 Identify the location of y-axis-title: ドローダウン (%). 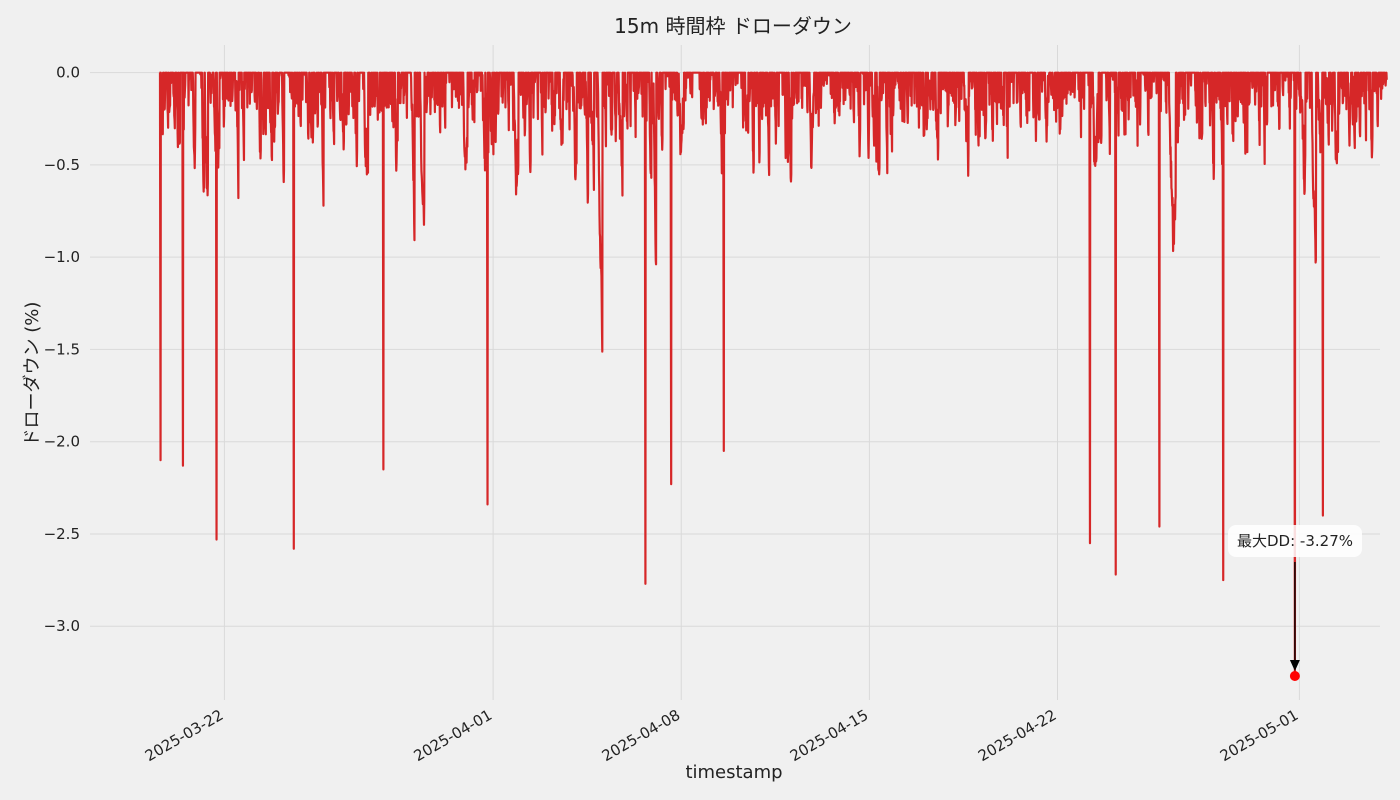
(32, 374).